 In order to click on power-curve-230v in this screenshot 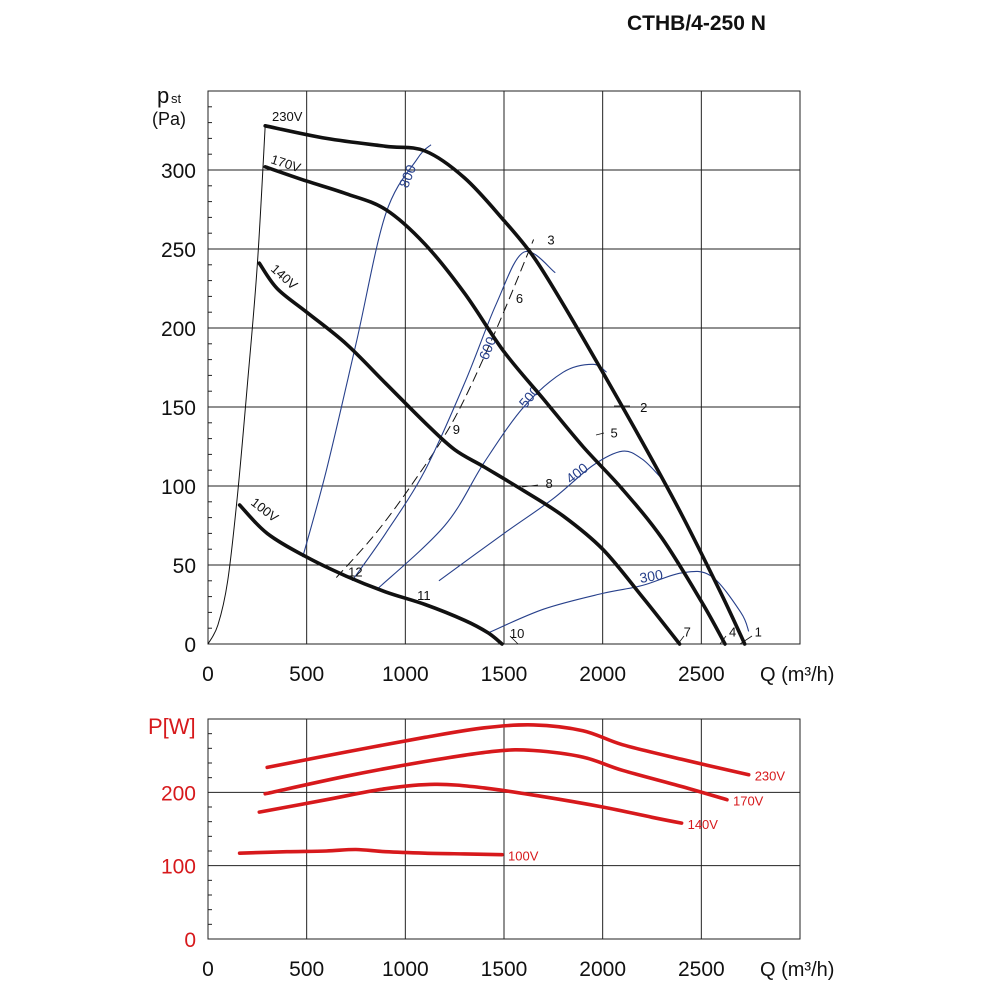, I will do `click(508, 749)`.